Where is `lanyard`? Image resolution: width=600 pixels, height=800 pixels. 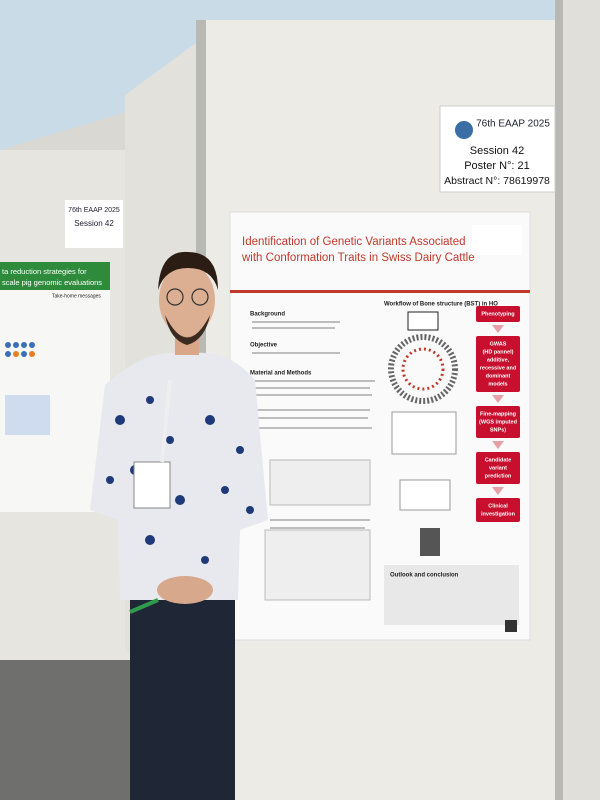 lanyard is located at coordinates (166, 421).